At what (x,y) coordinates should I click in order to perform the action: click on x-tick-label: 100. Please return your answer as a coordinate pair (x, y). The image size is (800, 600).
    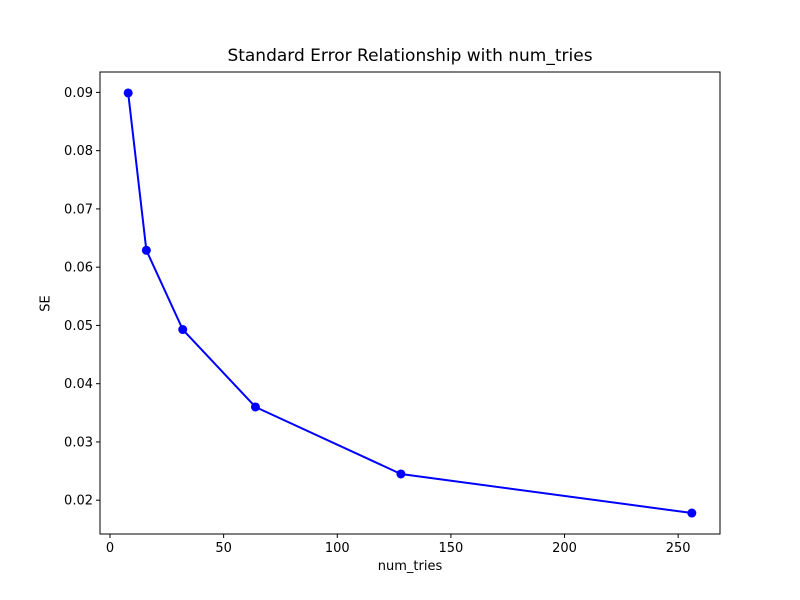
    Looking at the image, I should click on (337, 548).